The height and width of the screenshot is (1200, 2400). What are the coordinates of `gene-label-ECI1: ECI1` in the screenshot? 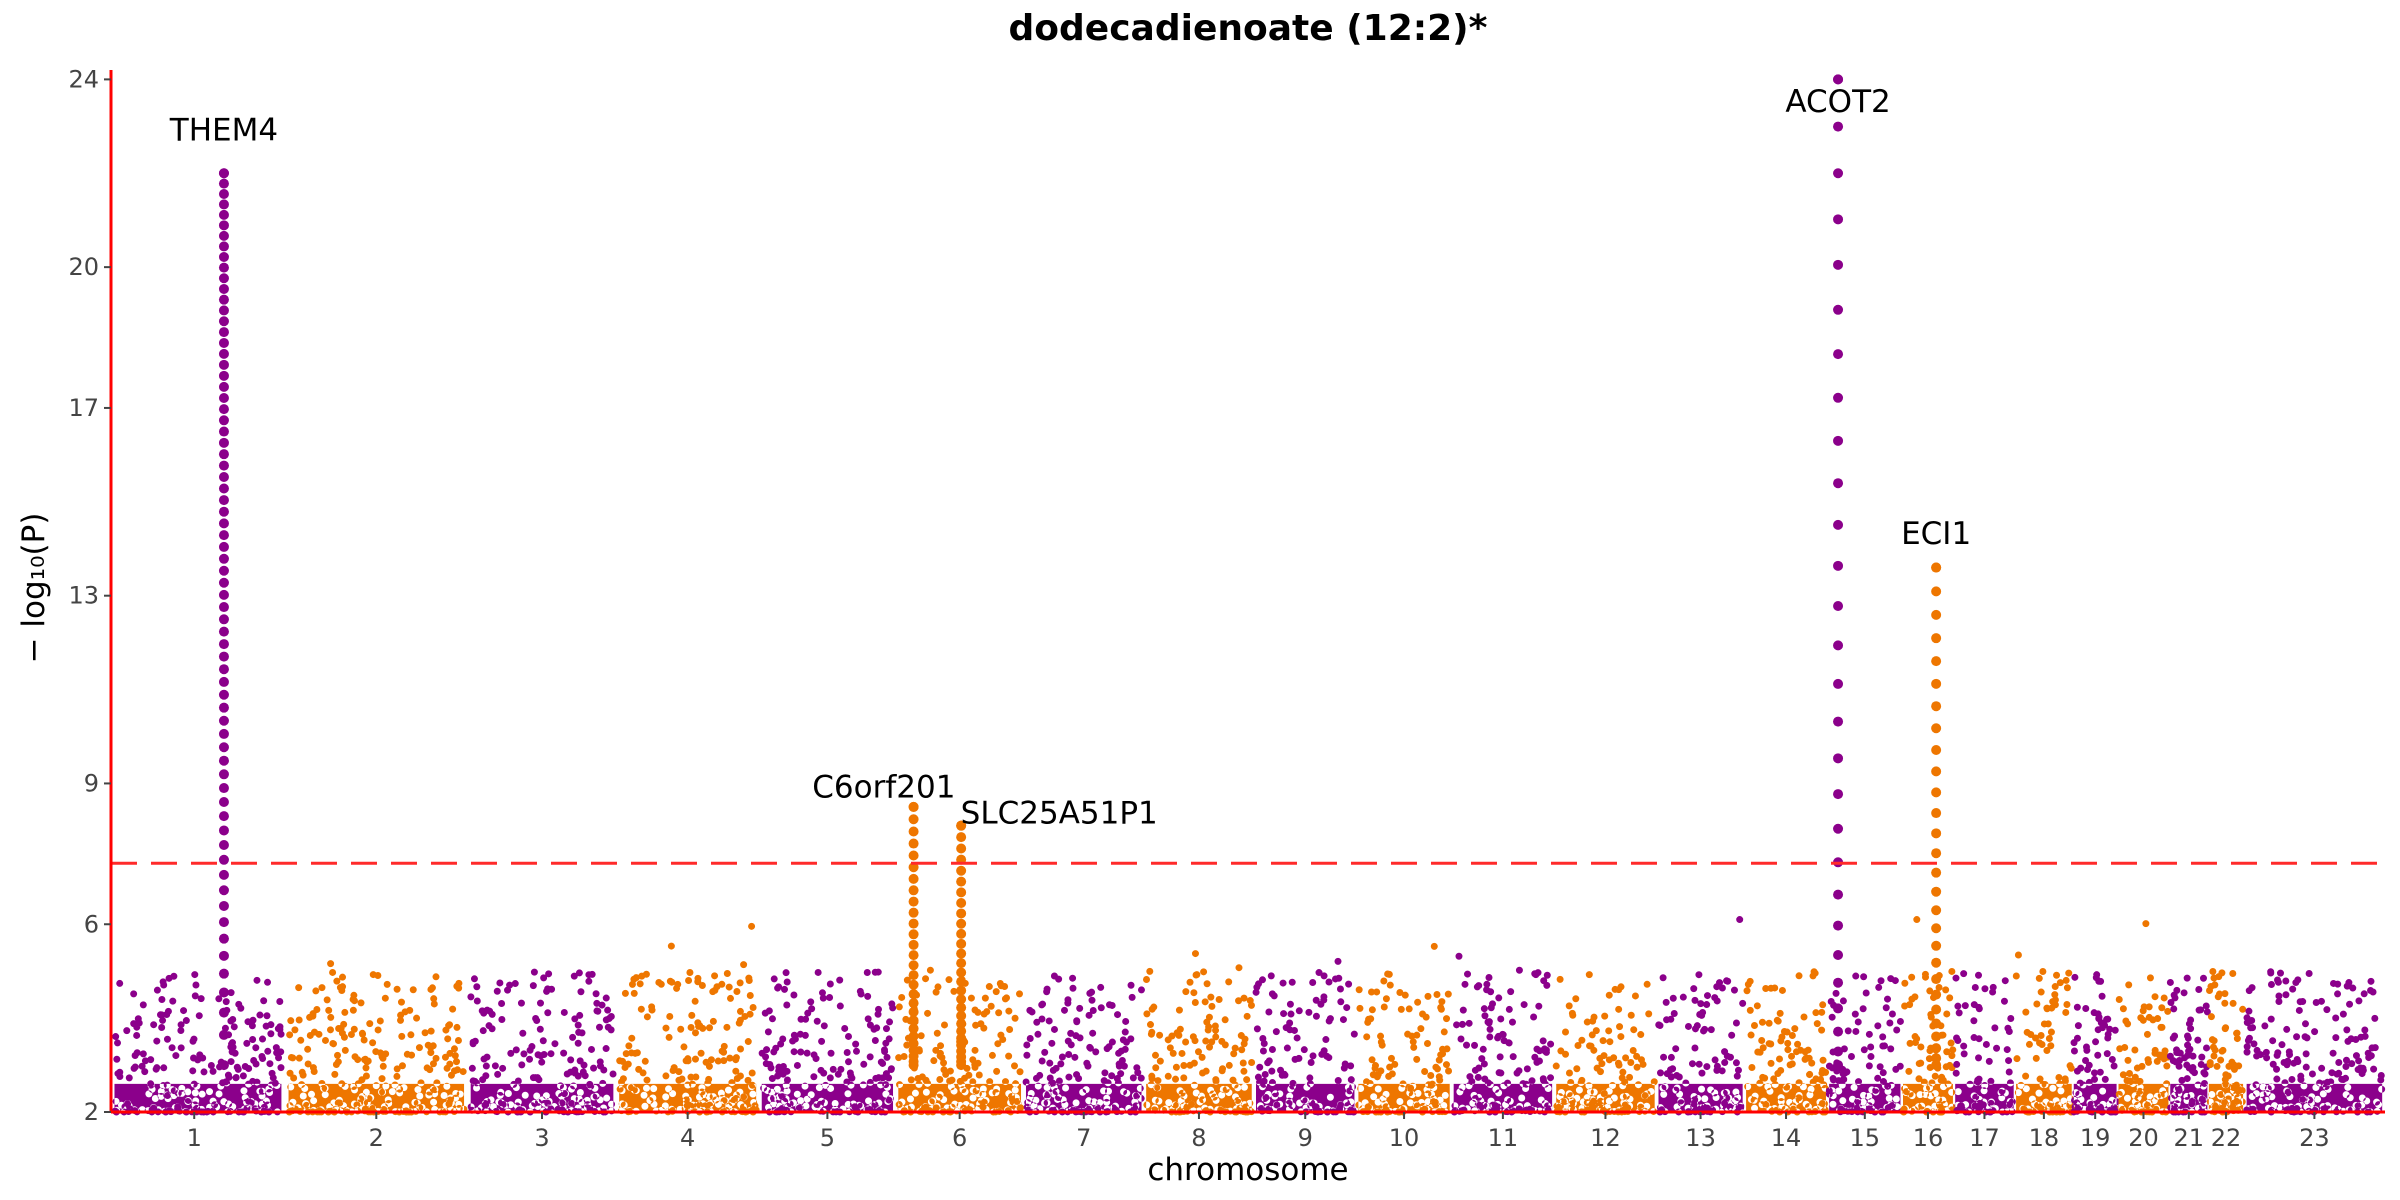 It's located at (1936, 534).